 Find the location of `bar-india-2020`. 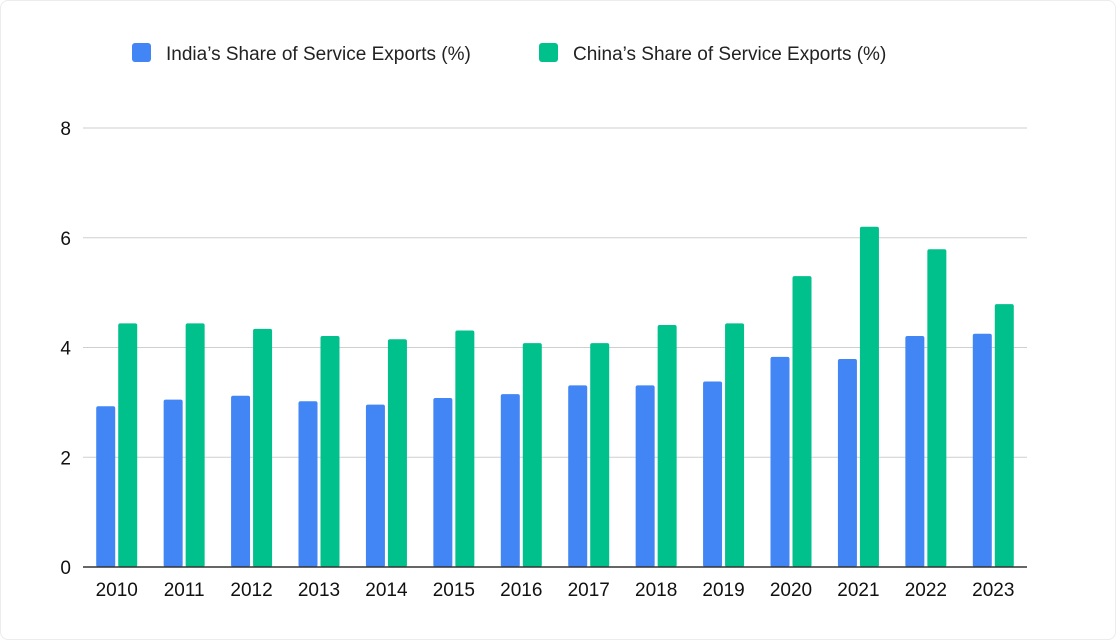

bar-india-2020 is located at coordinates (780, 461).